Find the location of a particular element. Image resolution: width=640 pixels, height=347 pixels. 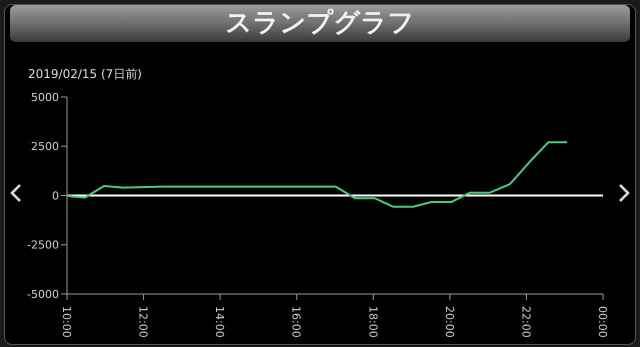

y-tick-label: 5000 is located at coordinates (45, 97).